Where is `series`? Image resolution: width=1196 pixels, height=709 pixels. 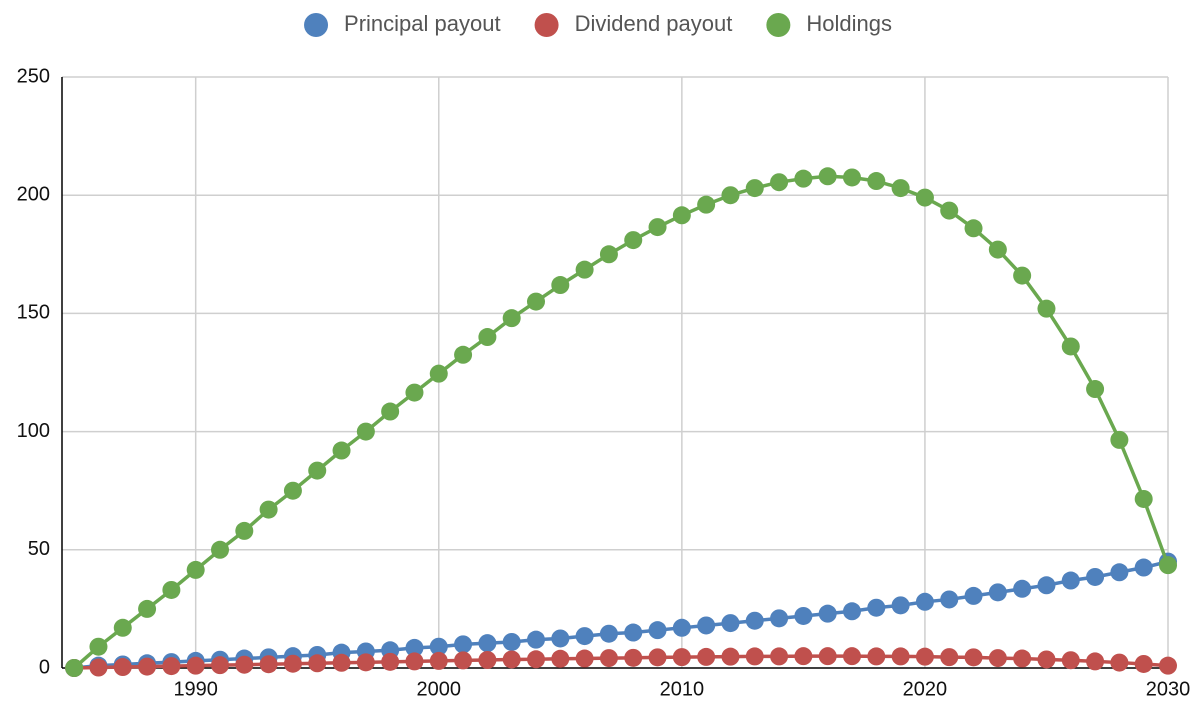 series is located at coordinates (621, 662).